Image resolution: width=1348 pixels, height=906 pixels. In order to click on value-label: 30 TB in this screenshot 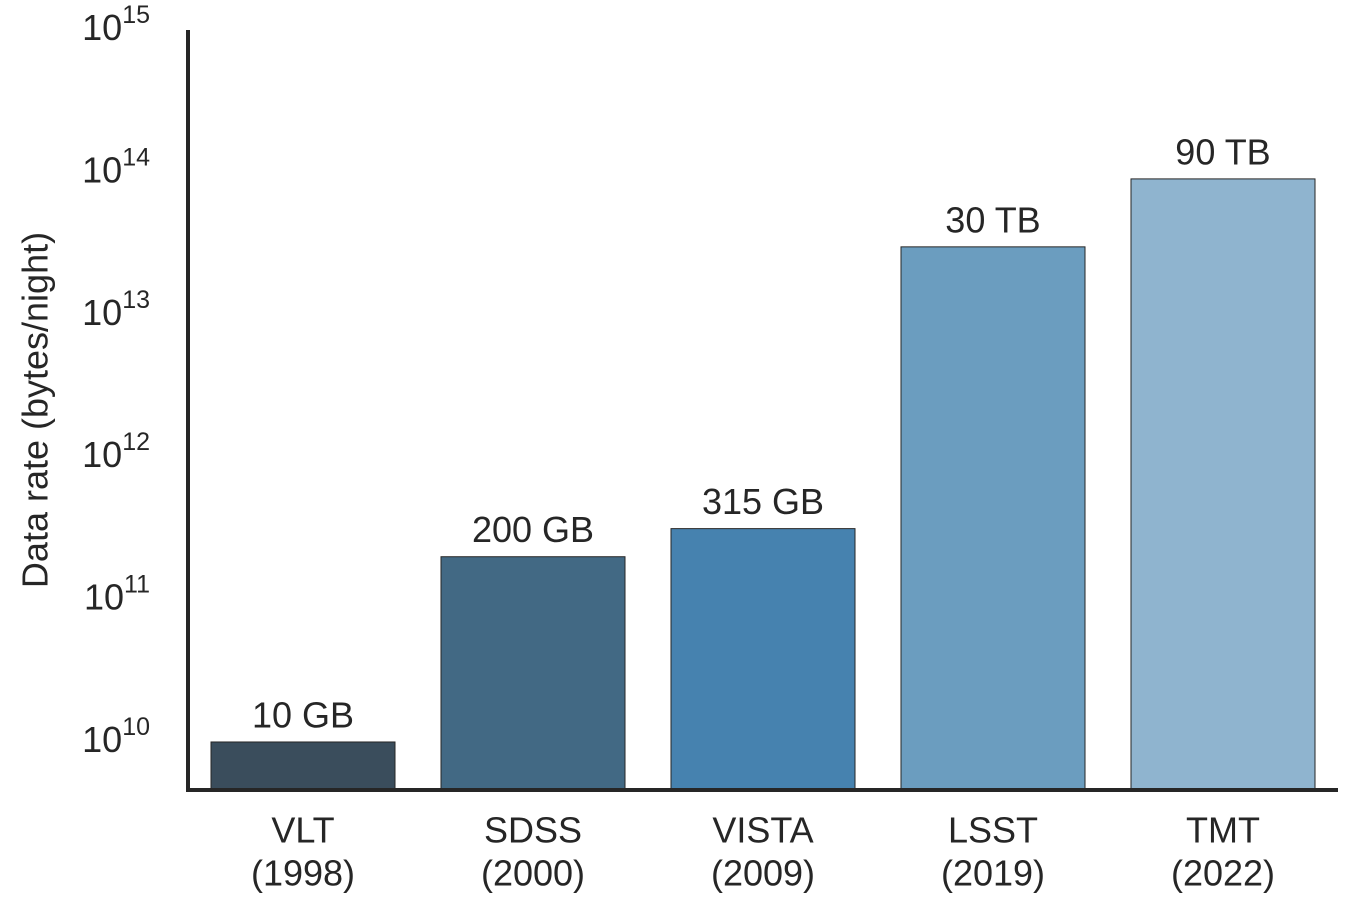, I will do `click(992, 219)`.